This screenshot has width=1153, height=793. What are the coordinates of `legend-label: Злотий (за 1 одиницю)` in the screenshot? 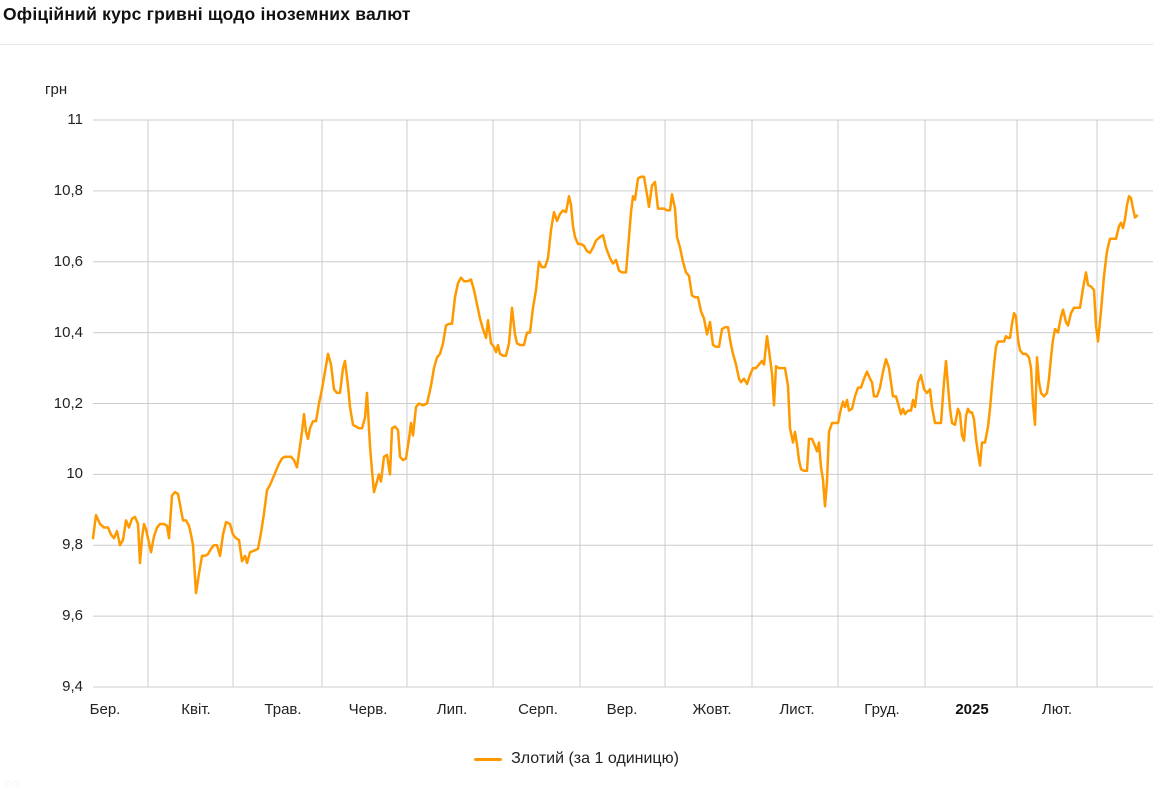 It's located at (595, 758).